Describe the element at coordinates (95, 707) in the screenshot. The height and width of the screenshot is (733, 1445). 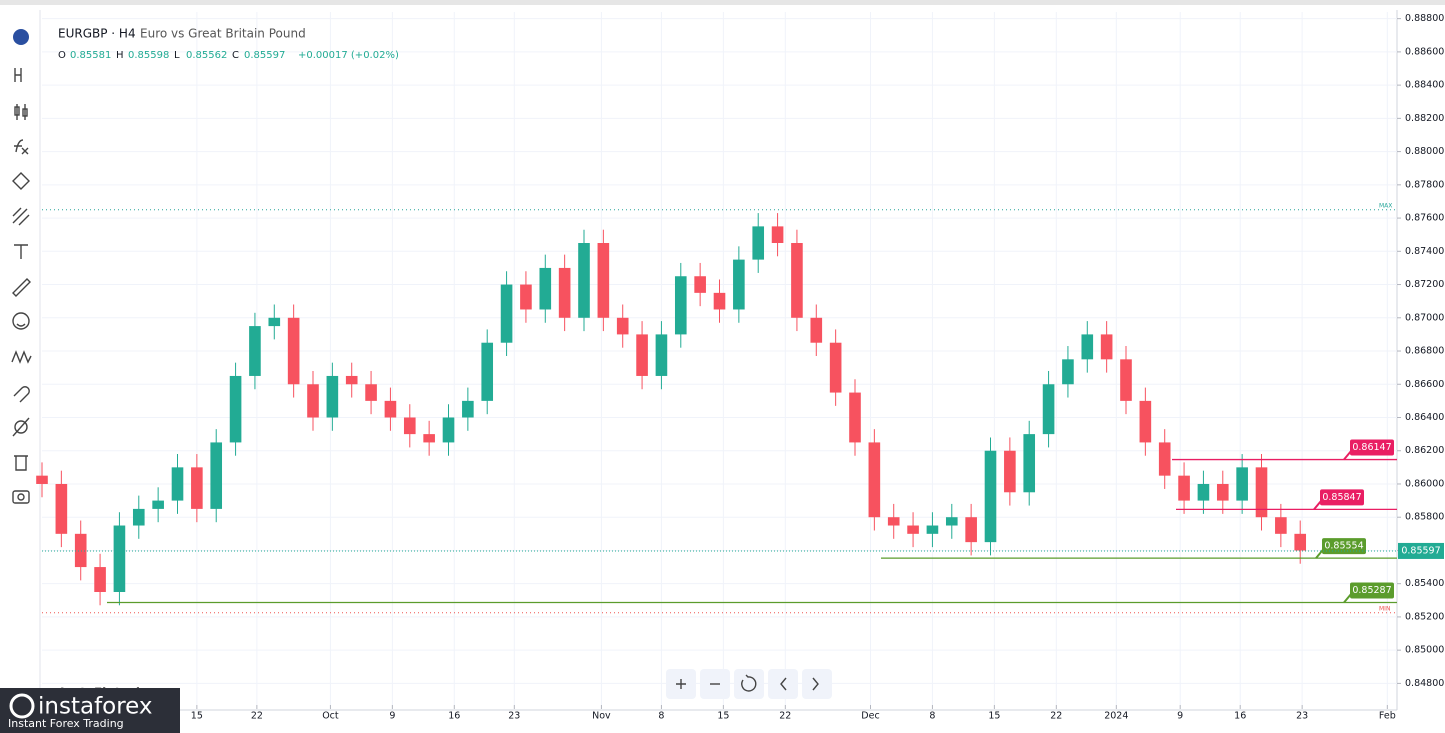
I see `logo: instaforex` at that location.